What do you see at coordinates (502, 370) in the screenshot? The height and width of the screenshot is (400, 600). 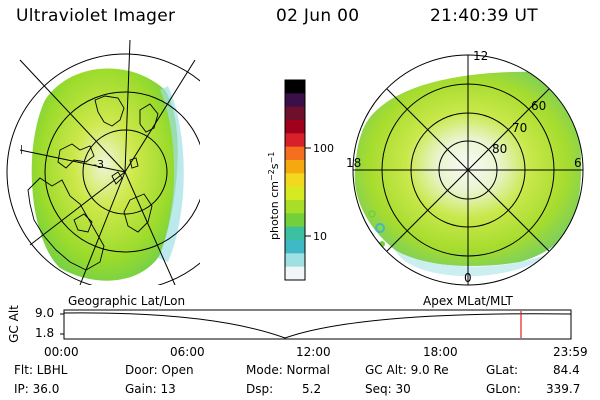 I see `glat-label: GLat:` at bounding box center [502, 370].